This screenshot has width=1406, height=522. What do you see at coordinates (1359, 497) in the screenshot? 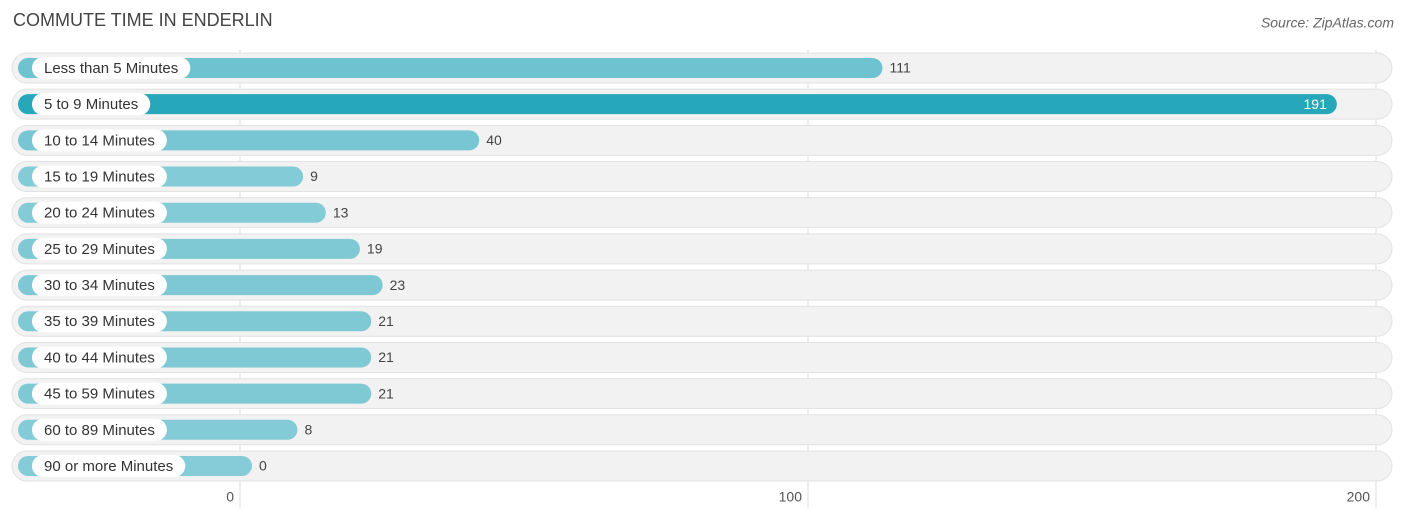
I see `x-tick-label: 200` at bounding box center [1359, 497].